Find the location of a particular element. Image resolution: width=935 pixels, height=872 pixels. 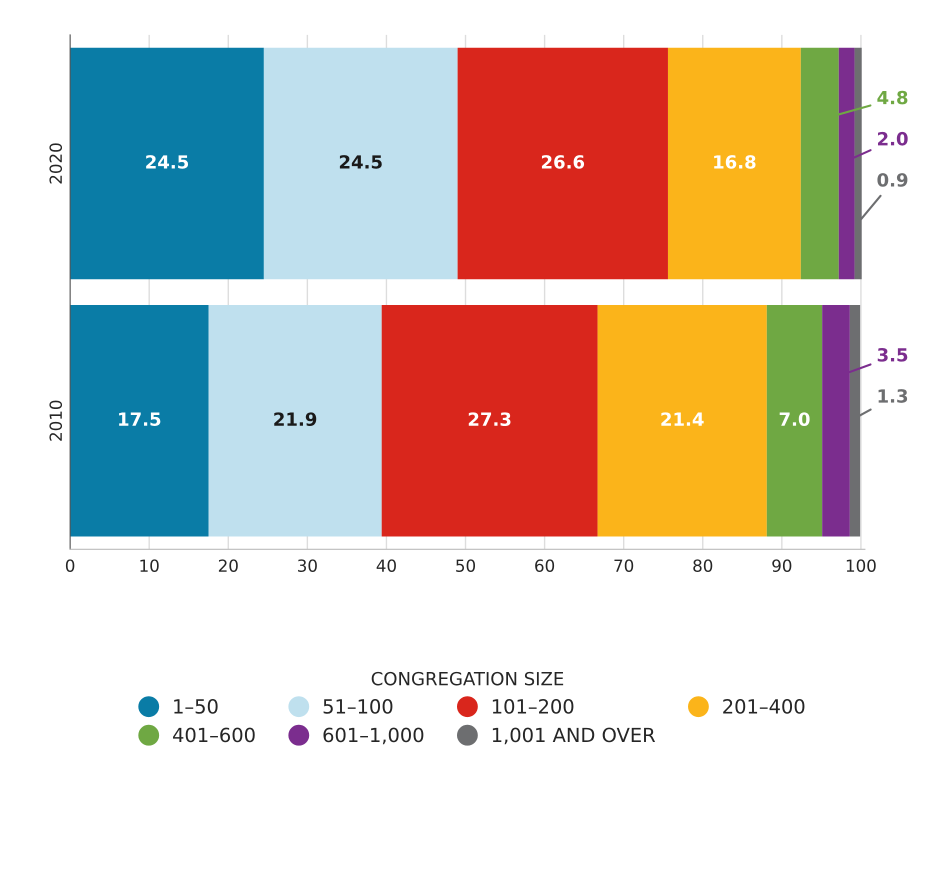

data-label: 3.5 is located at coordinates (893, 355).